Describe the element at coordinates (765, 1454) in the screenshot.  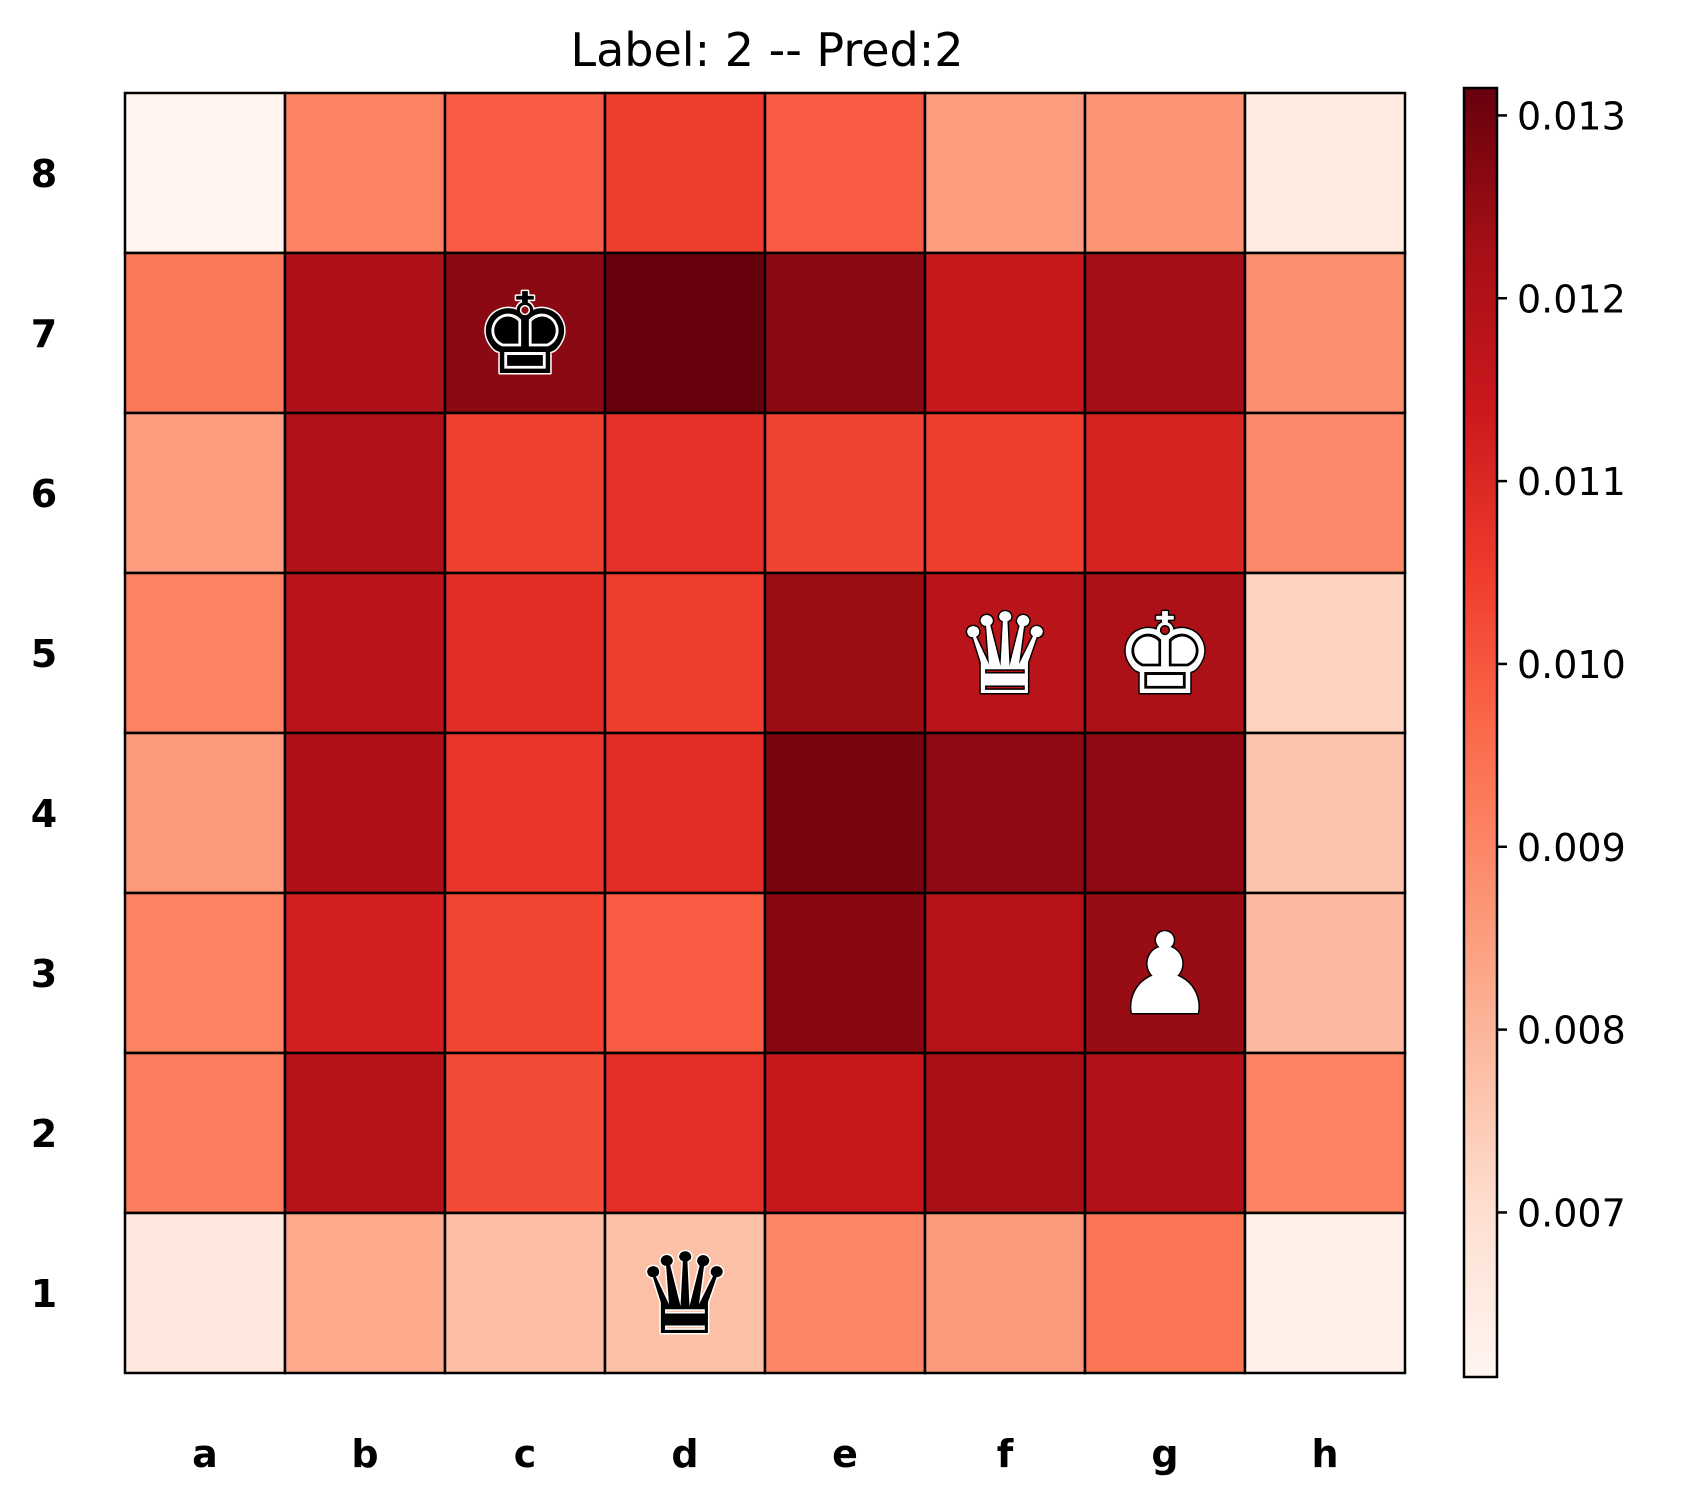
I see `file-axis: a b c d e f g h` at that location.